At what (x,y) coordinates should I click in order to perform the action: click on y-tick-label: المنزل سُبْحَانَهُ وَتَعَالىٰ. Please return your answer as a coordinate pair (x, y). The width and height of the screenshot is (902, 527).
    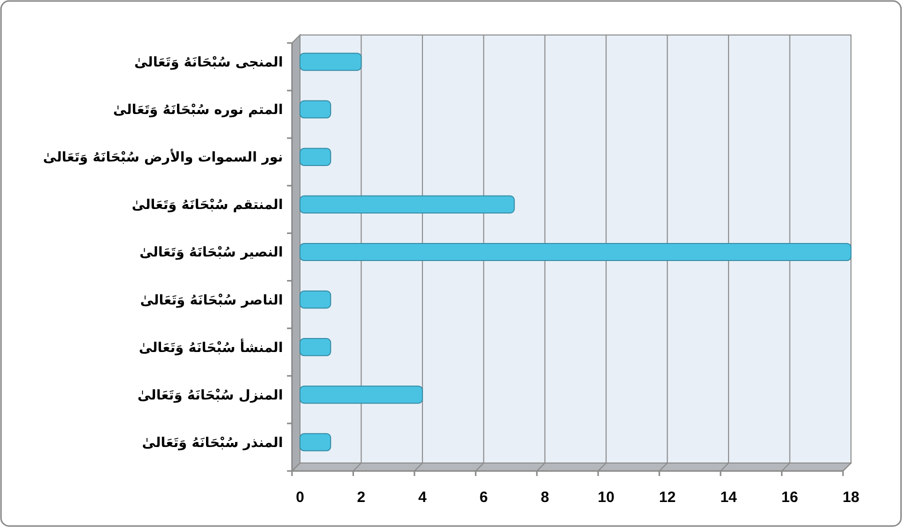
    Looking at the image, I should click on (210, 395).